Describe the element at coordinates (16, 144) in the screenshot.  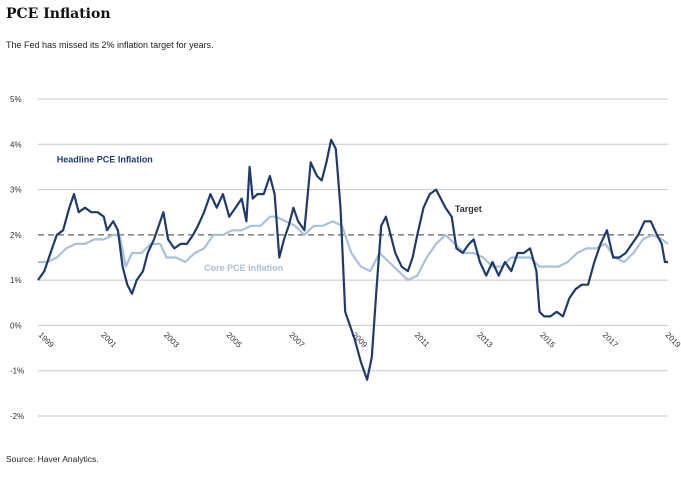
I see `y-tick-label: 4%` at that location.